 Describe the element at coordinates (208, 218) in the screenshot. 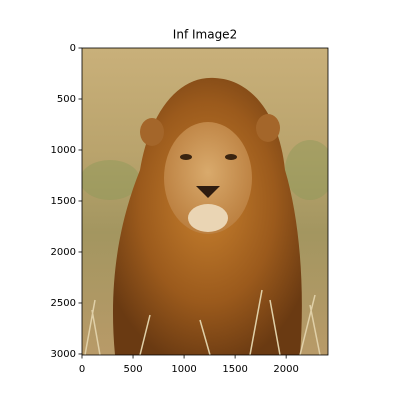

I see `lion-muzzle` at that location.